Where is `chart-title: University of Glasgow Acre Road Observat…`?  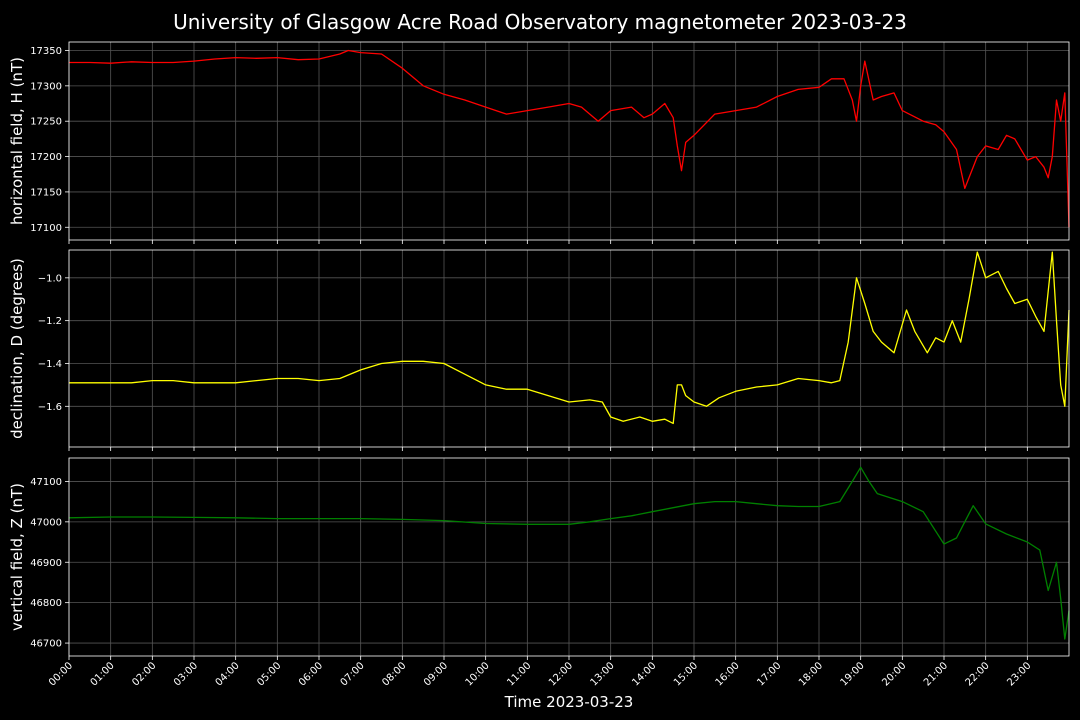
chart-title: University of Glasgow Acre Road Observat… is located at coordinates (540, 22).